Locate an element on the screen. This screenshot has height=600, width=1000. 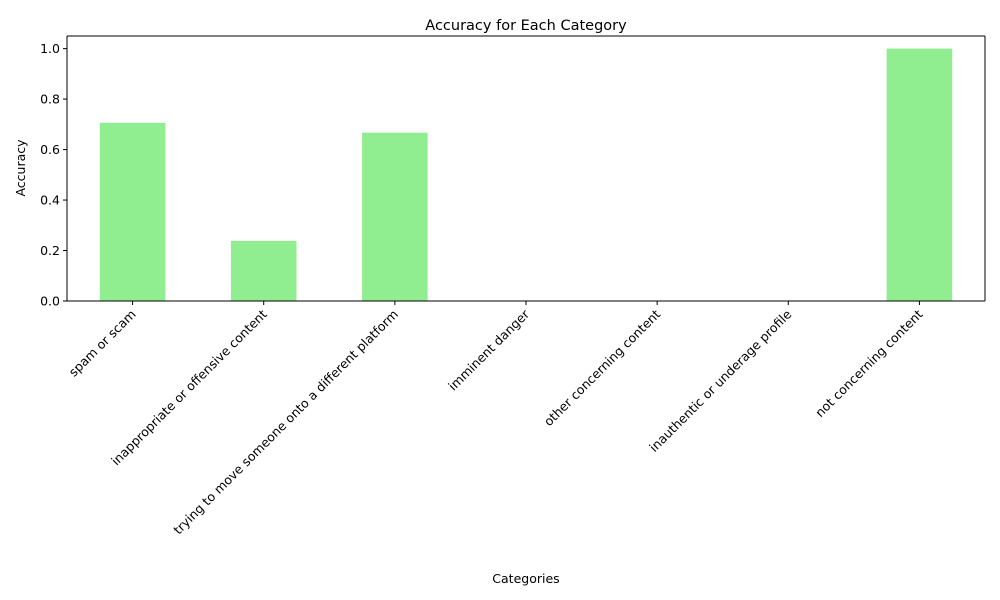
y-axis-label: Accuracy is located at coordinates (20, 168).